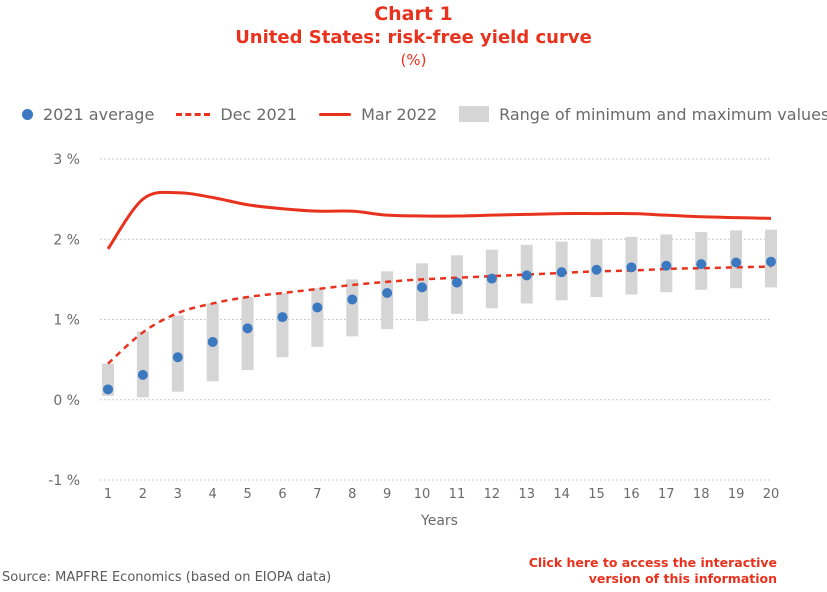 The image size is (827, 592). What do you see at coordinates (439, 220) in the screenshot?
I see `series-line-mar-2022` at bounding box center [439, 220].